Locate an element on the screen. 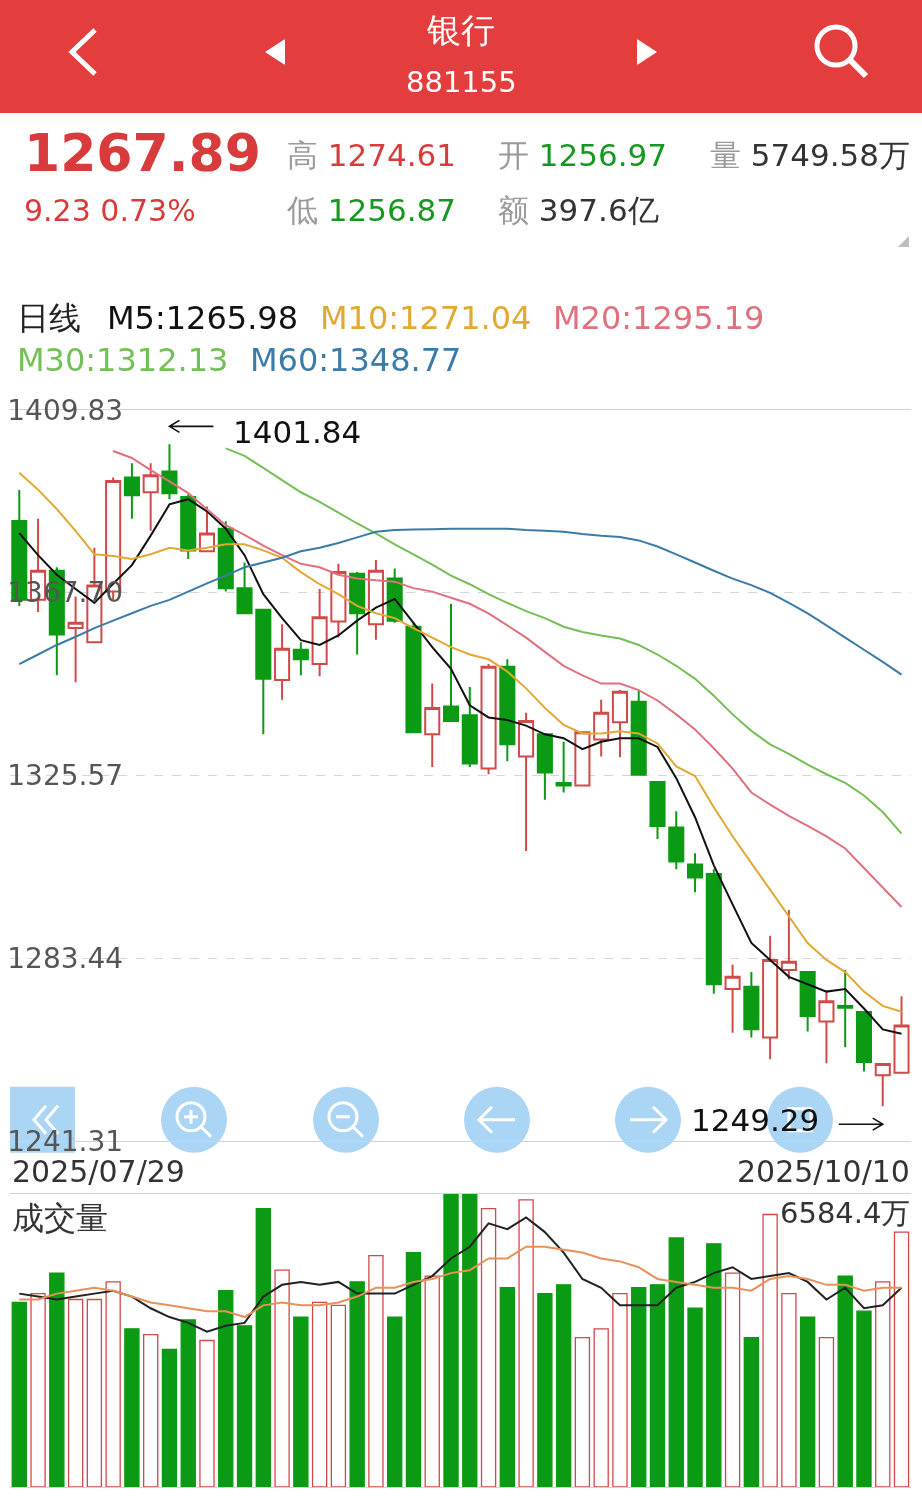 The height and width of the screenshot is (1503, 922). text: M30:1312.13 is located at coordinates (123, 360).